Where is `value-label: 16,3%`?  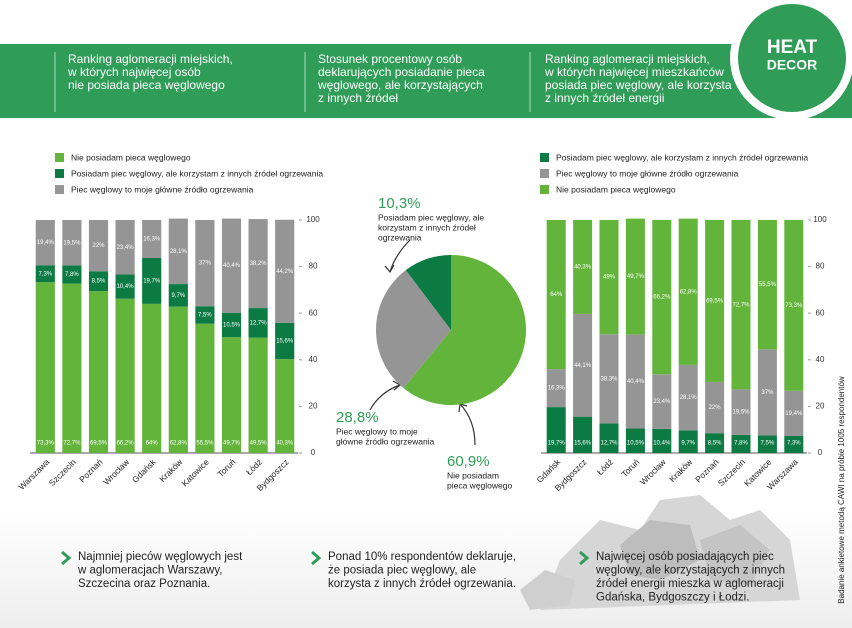 value-label: 16,3% is located at coordinates (557, 389).